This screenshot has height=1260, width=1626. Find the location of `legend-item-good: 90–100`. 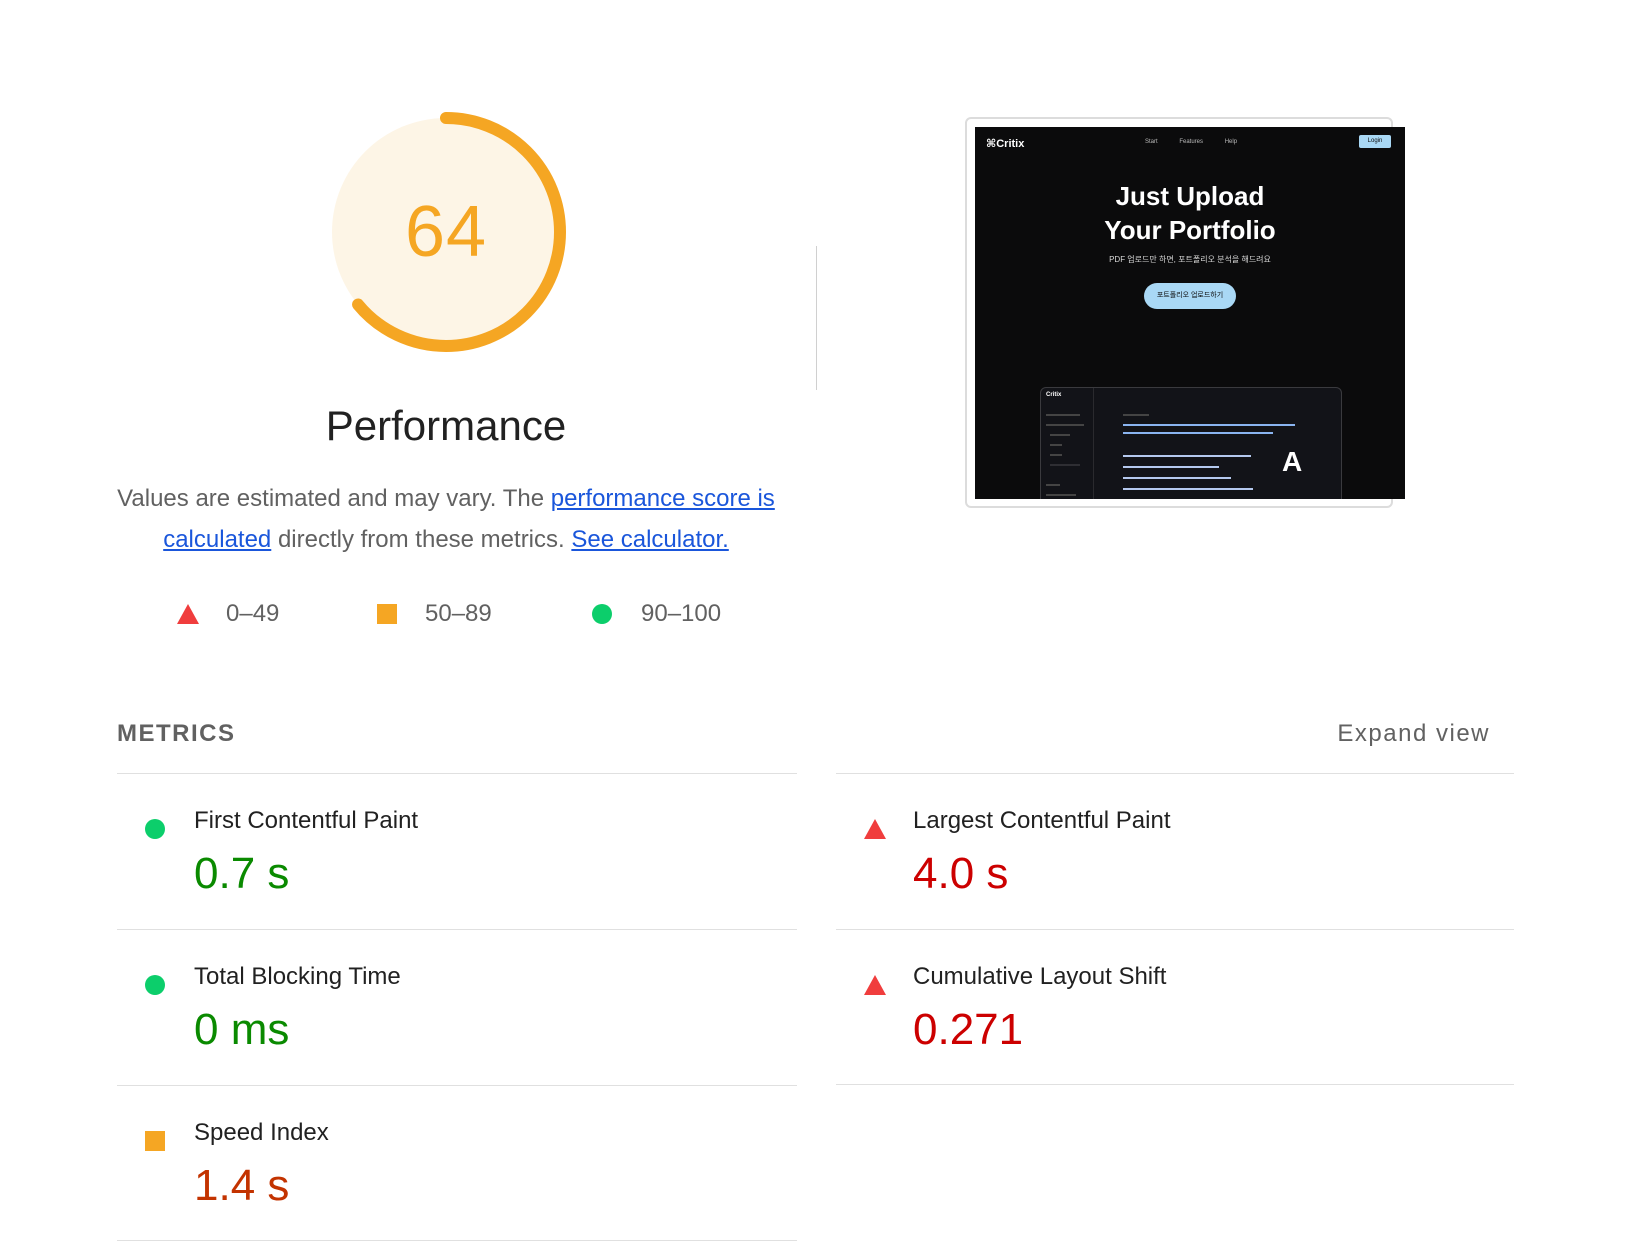

legend-item-good: 90–100 is located at coordinates (656, 614).